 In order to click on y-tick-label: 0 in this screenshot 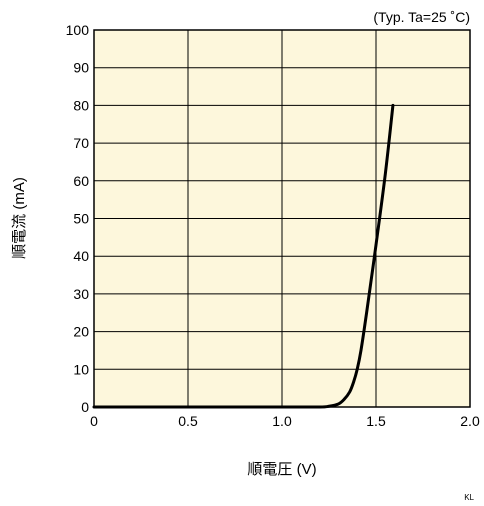, I will do `click(85, 407)`.